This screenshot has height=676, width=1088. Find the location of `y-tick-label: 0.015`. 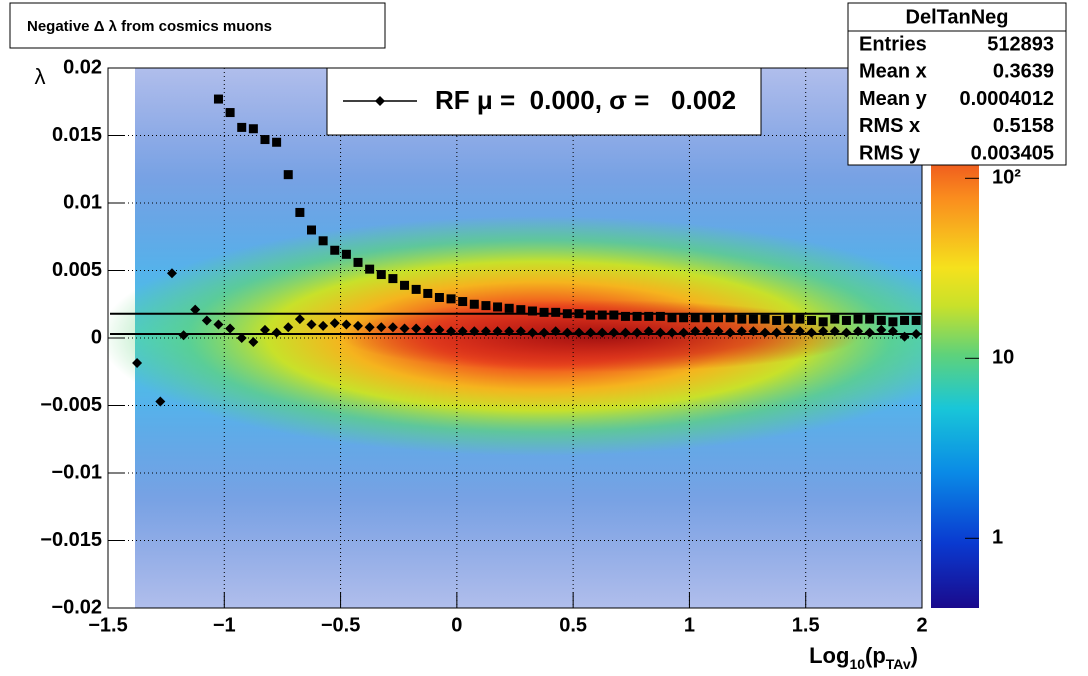

y-tick-label: 0.015 is located at coordinates (77, 135).